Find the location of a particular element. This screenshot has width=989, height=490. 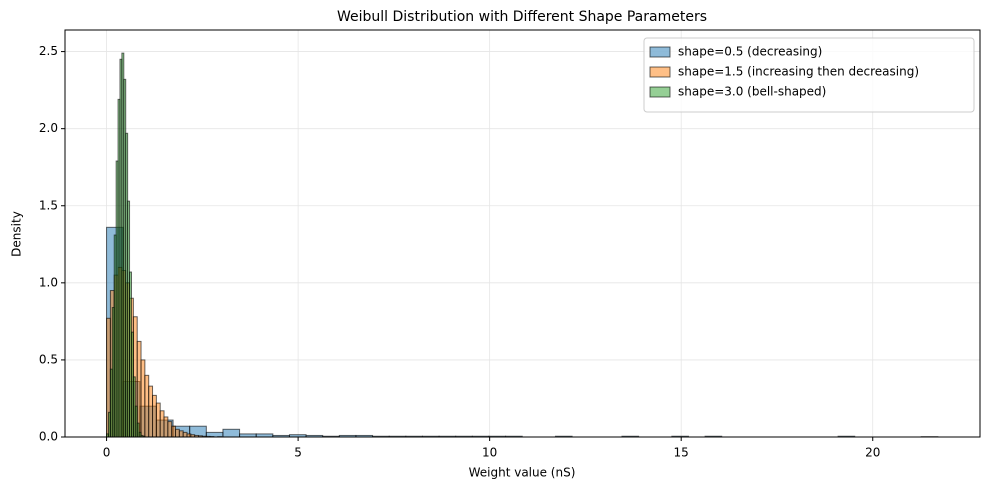

y-tick-label: 1.0 is located at coordinates (48, 282).